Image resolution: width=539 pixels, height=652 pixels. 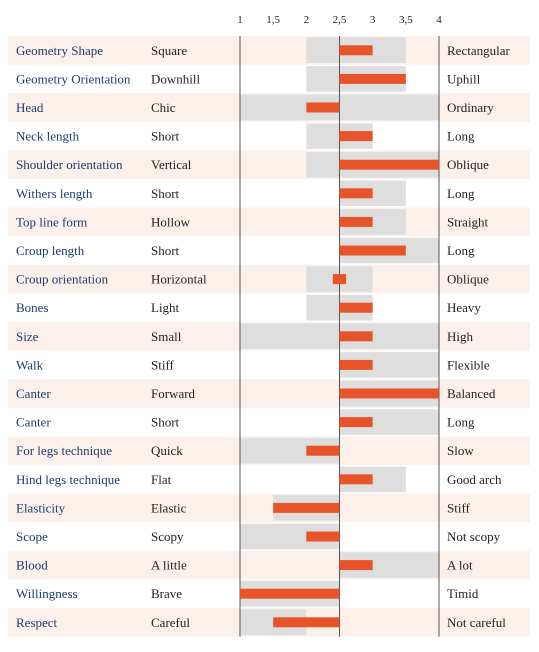 I want to click on tick-label: 3, so click(x=373, y=20).